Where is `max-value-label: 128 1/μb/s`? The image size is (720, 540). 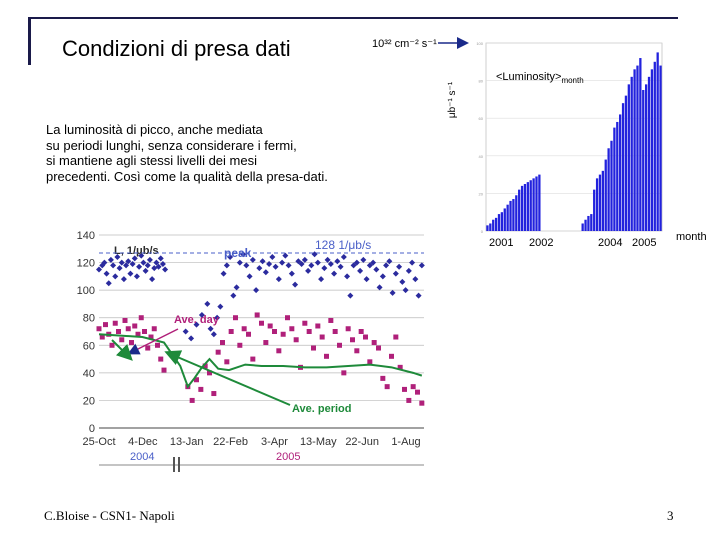
max-value-label: 128 1/μb/s is located at coordinates (343, 245).